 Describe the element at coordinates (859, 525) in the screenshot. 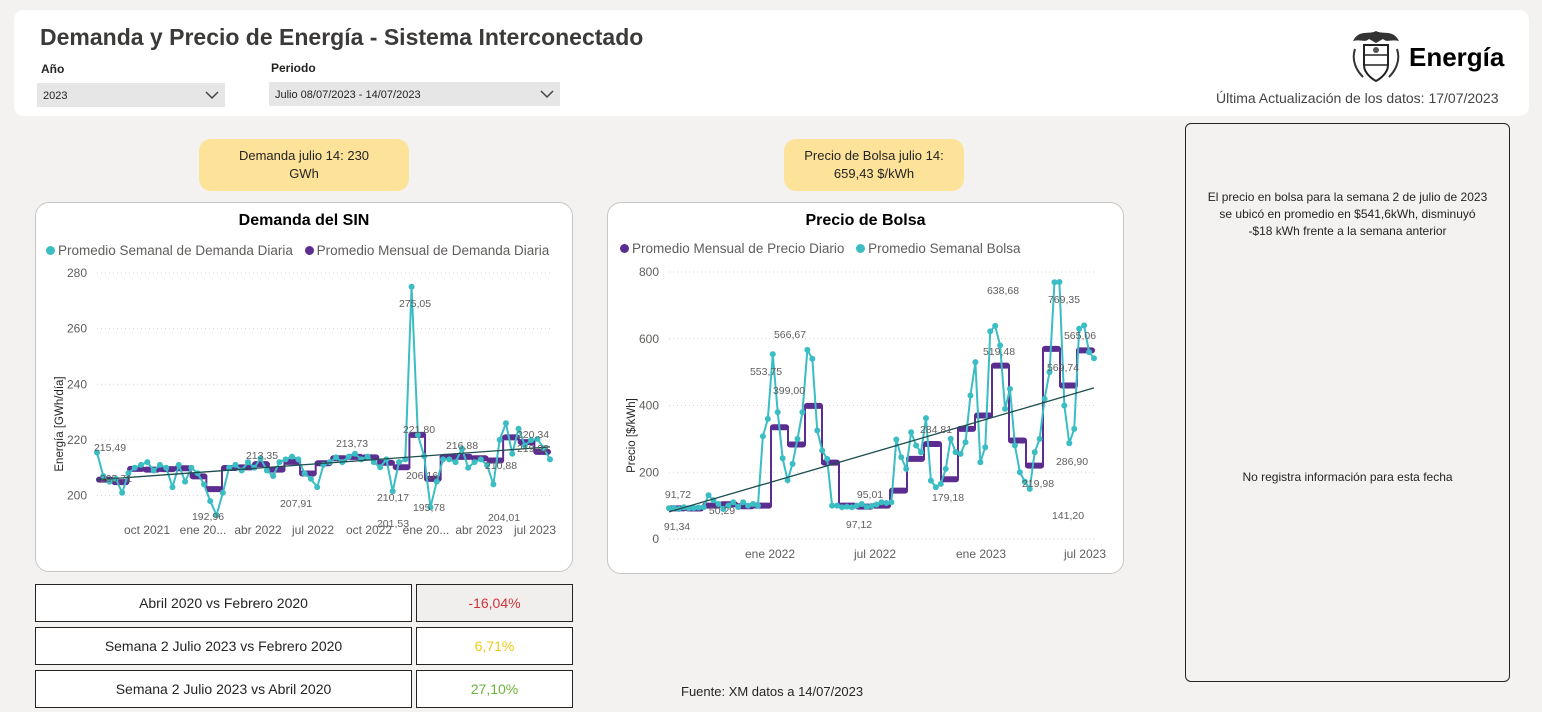

I see `data-label: 97,12` at that location.